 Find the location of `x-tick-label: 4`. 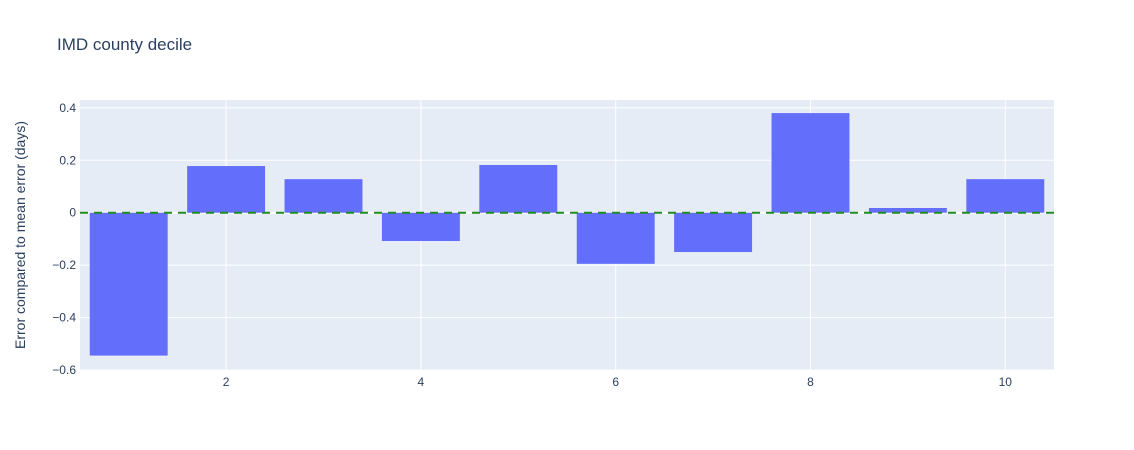

x-tick-label: 4 is located at coordinates (421, 382).